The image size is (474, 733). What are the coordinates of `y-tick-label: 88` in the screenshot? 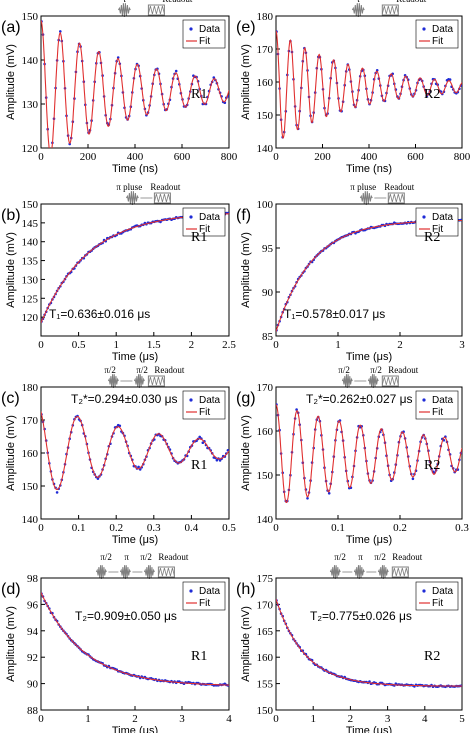 It's located at (33, 711).